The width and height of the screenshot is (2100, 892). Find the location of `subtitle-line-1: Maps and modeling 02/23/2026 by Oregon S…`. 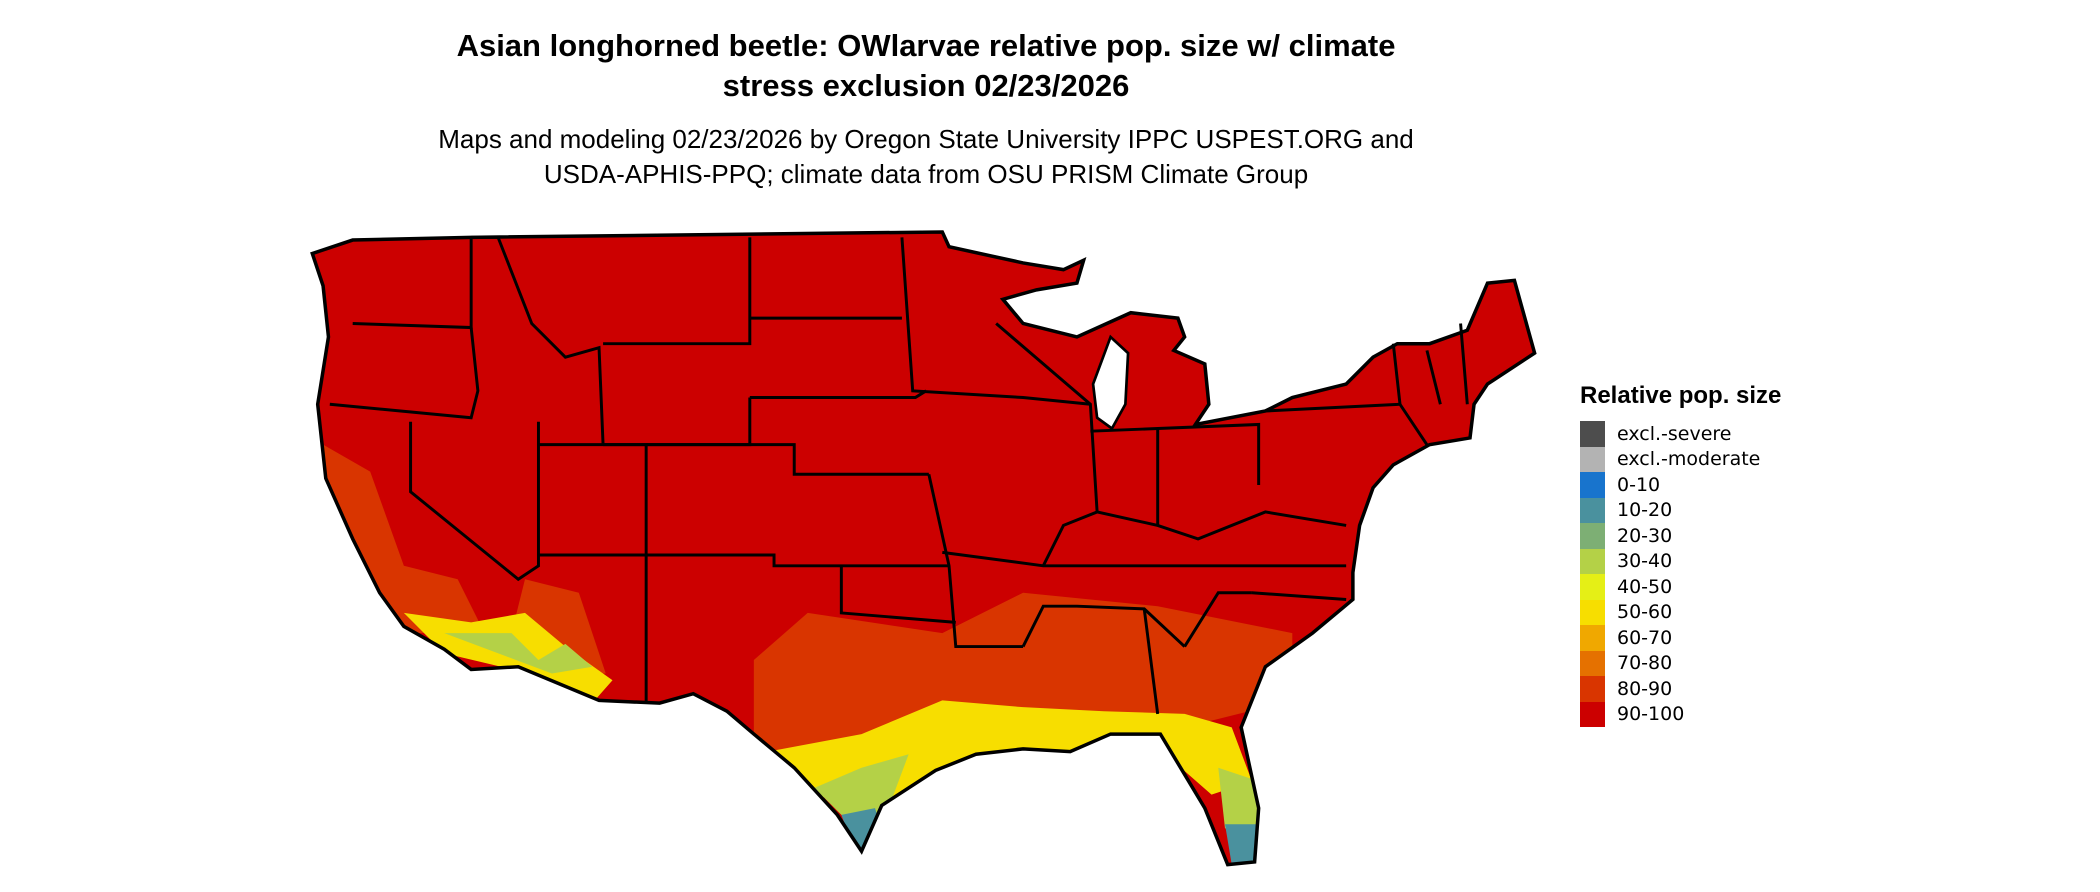

subtitle-line-1: Maps and modeling 02/23/2026 by Oregon S… is located at coordinates (926, 139).